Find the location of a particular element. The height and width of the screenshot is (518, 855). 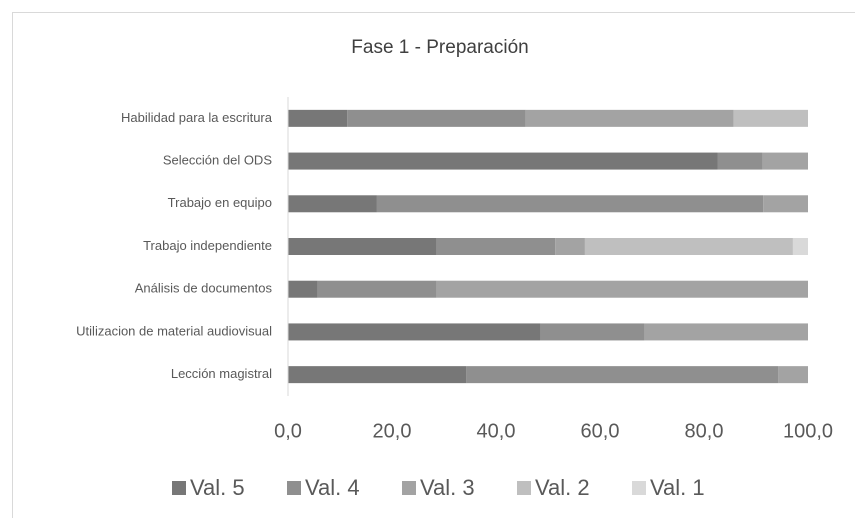

x-tick-label: 0,0 is located at coordinates (288, 431).